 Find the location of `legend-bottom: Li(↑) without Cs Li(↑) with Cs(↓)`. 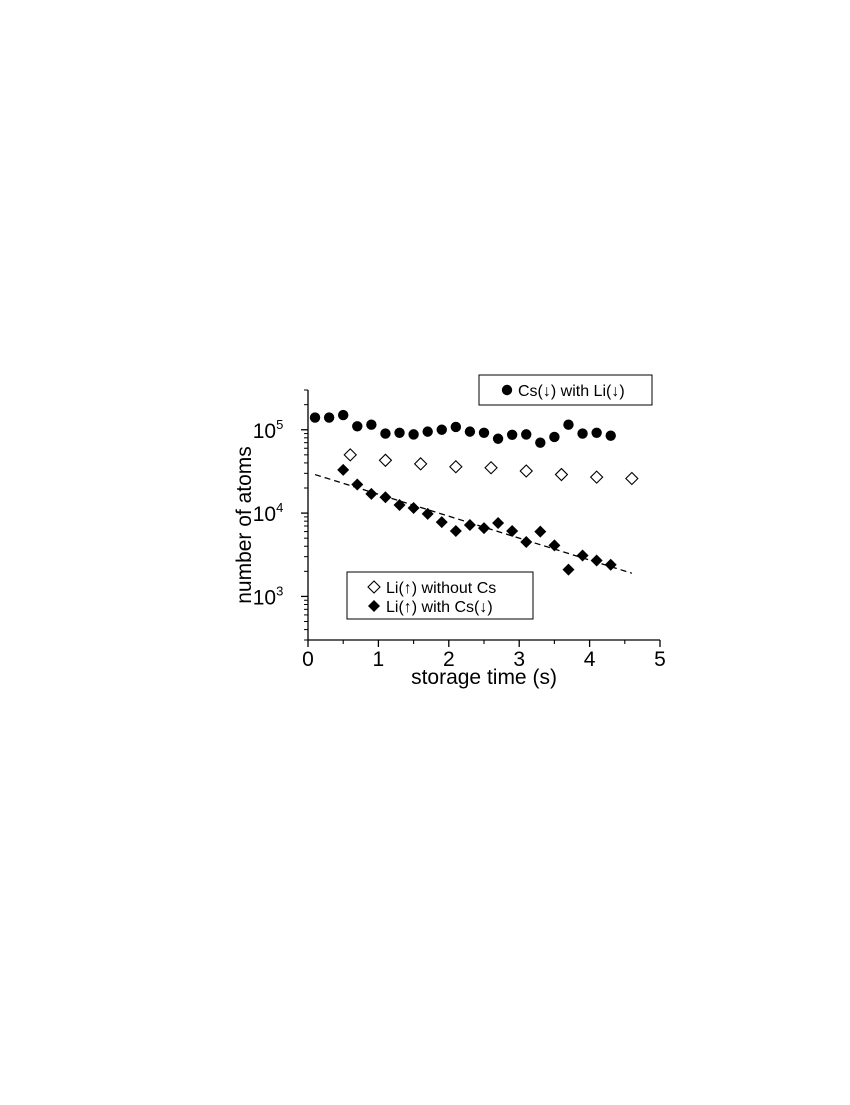

legend-bottom: Li(↑) without Cs Li(↑) with Cs(↓) is located at coordinates (440, 595).